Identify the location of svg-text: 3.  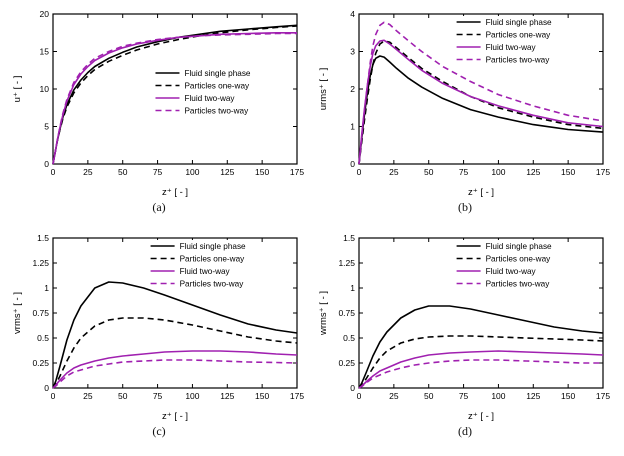
(352, 51).